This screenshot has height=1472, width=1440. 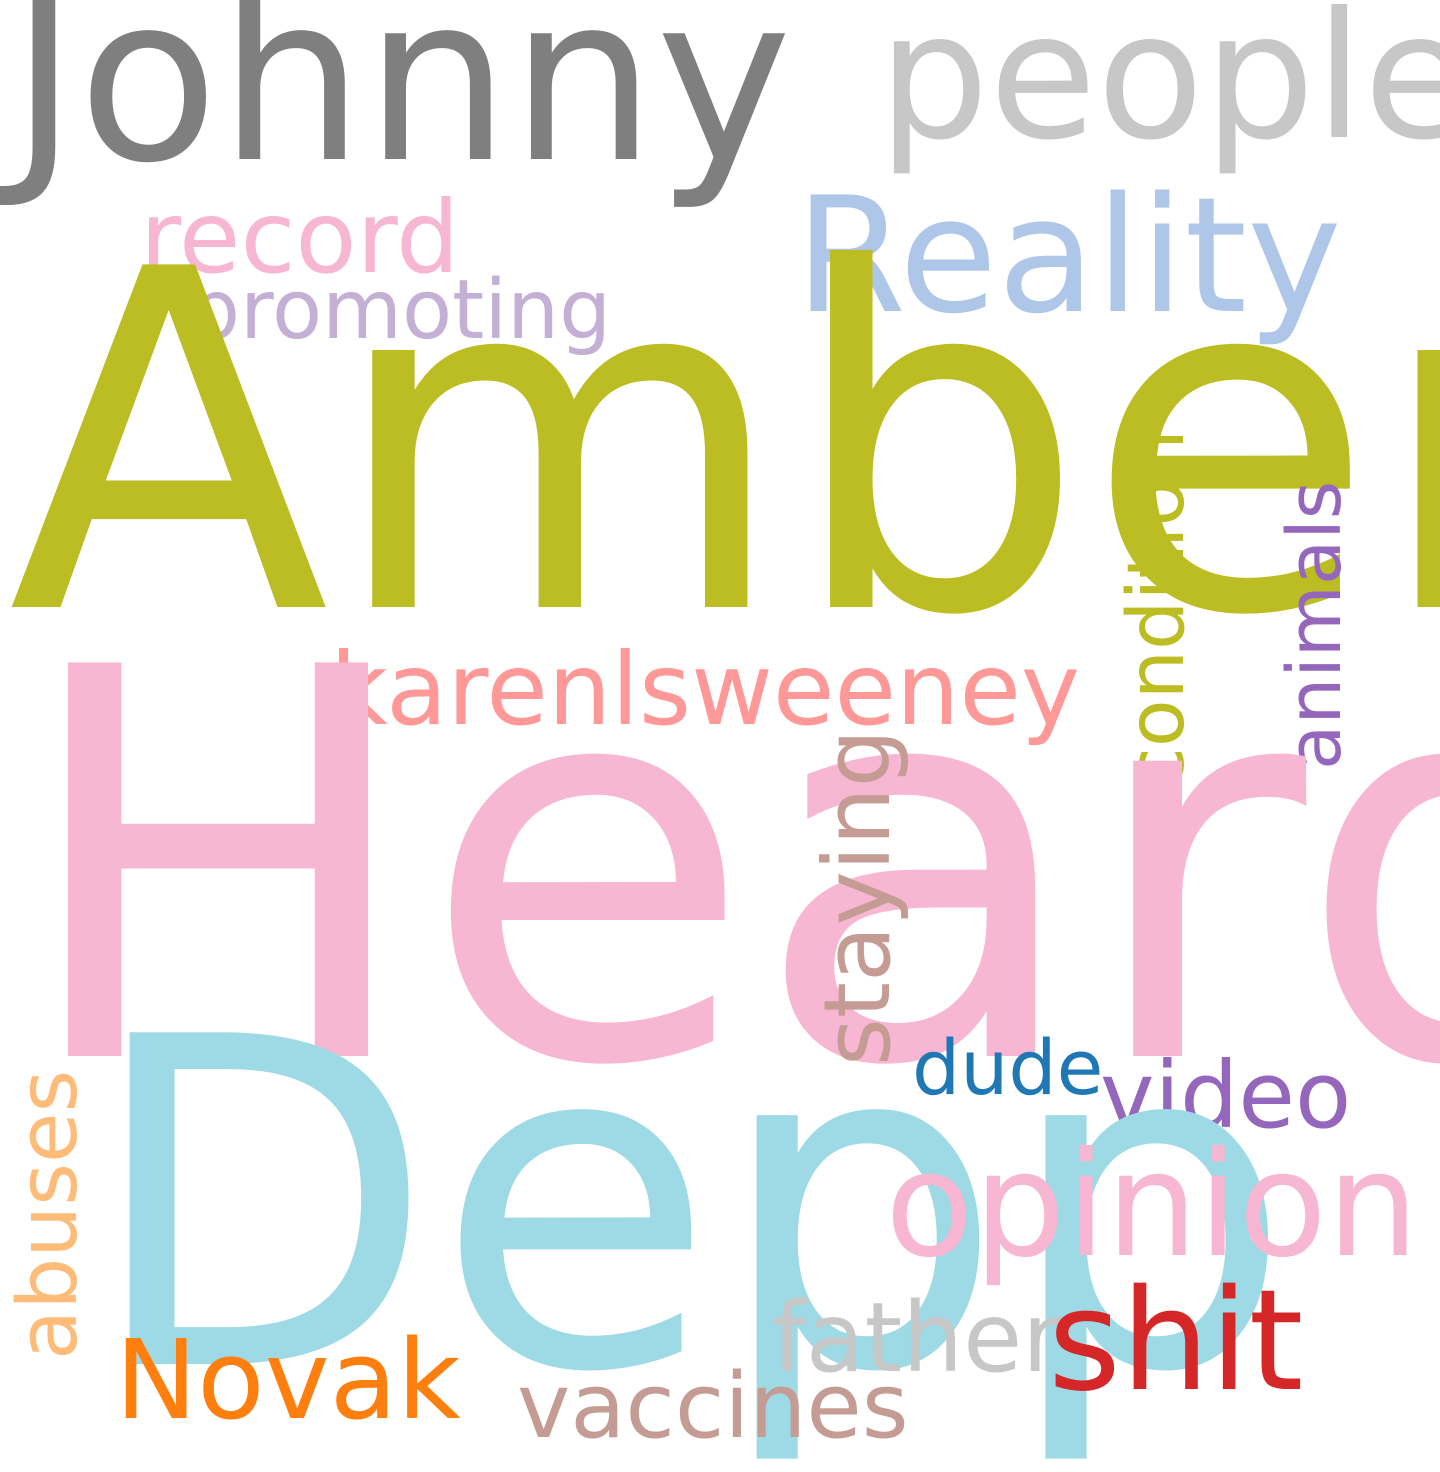 What do you see at coordinates (1159, 89) in the screenshot?
I see `word-people: people` at bounding box center [1159, 89].